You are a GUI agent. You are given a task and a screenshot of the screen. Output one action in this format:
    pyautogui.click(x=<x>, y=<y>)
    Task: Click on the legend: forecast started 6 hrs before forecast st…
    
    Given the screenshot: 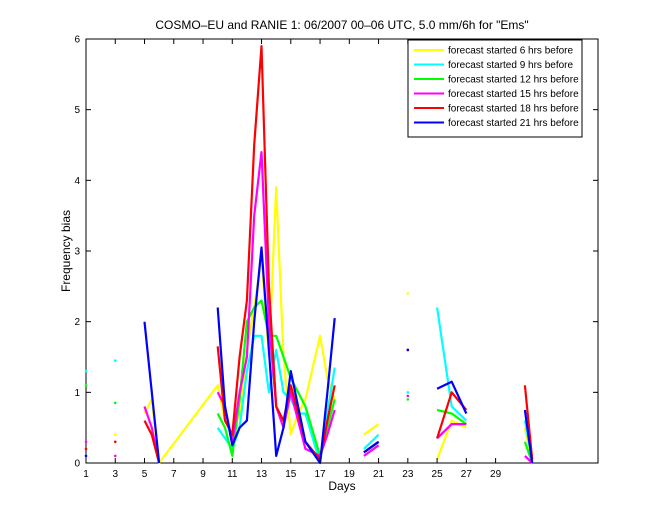 What is the action you would take?
    pyautogui.click(x=495, y=88)
    